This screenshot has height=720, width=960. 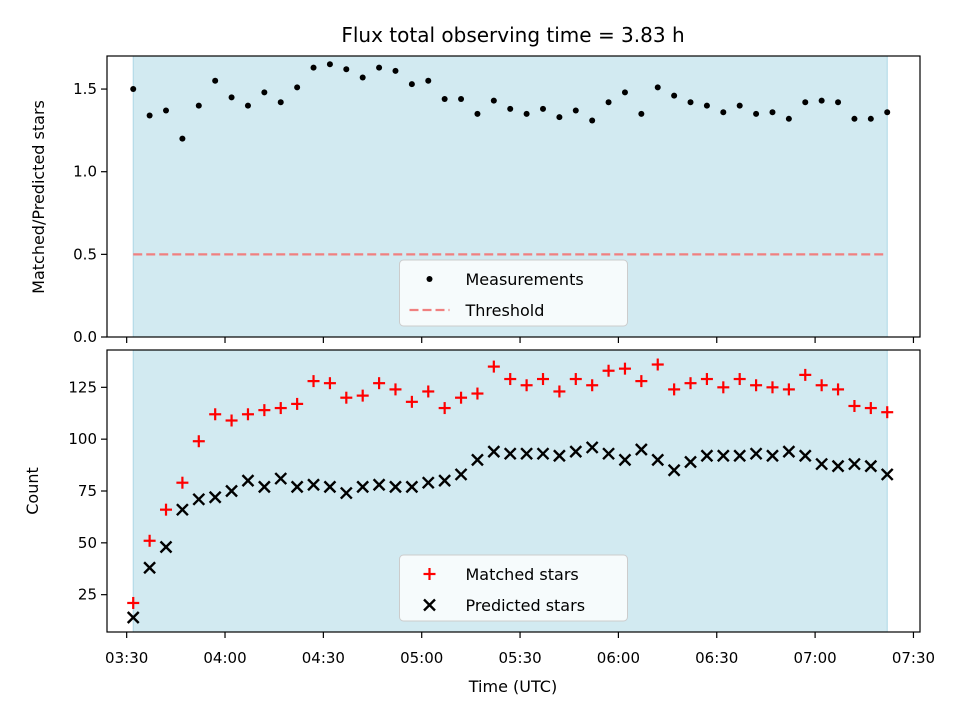 What do you see at coordinates (87, 595) in the screenshot?
I see `y-tick-label: 25` at bounding box center [87, 595].